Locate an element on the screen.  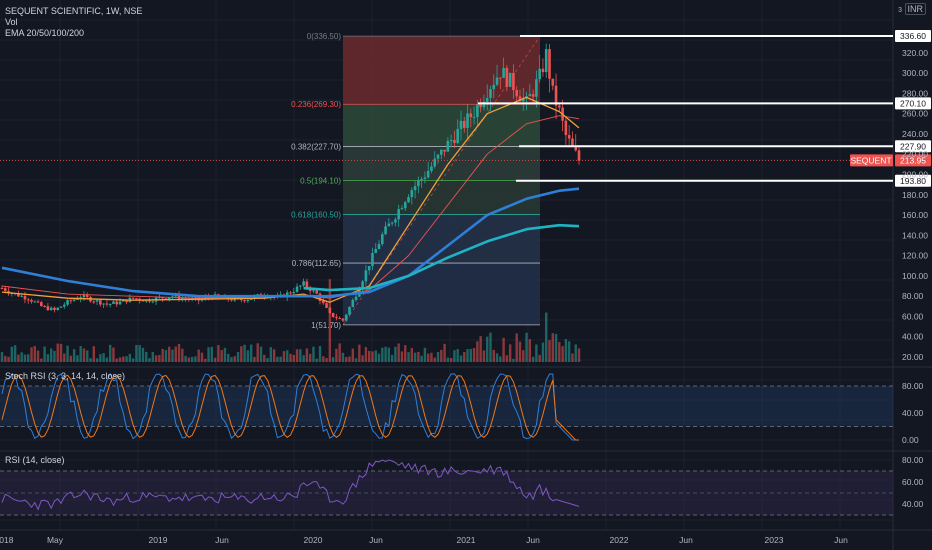
fib-band is located at coordinates (441, 70).